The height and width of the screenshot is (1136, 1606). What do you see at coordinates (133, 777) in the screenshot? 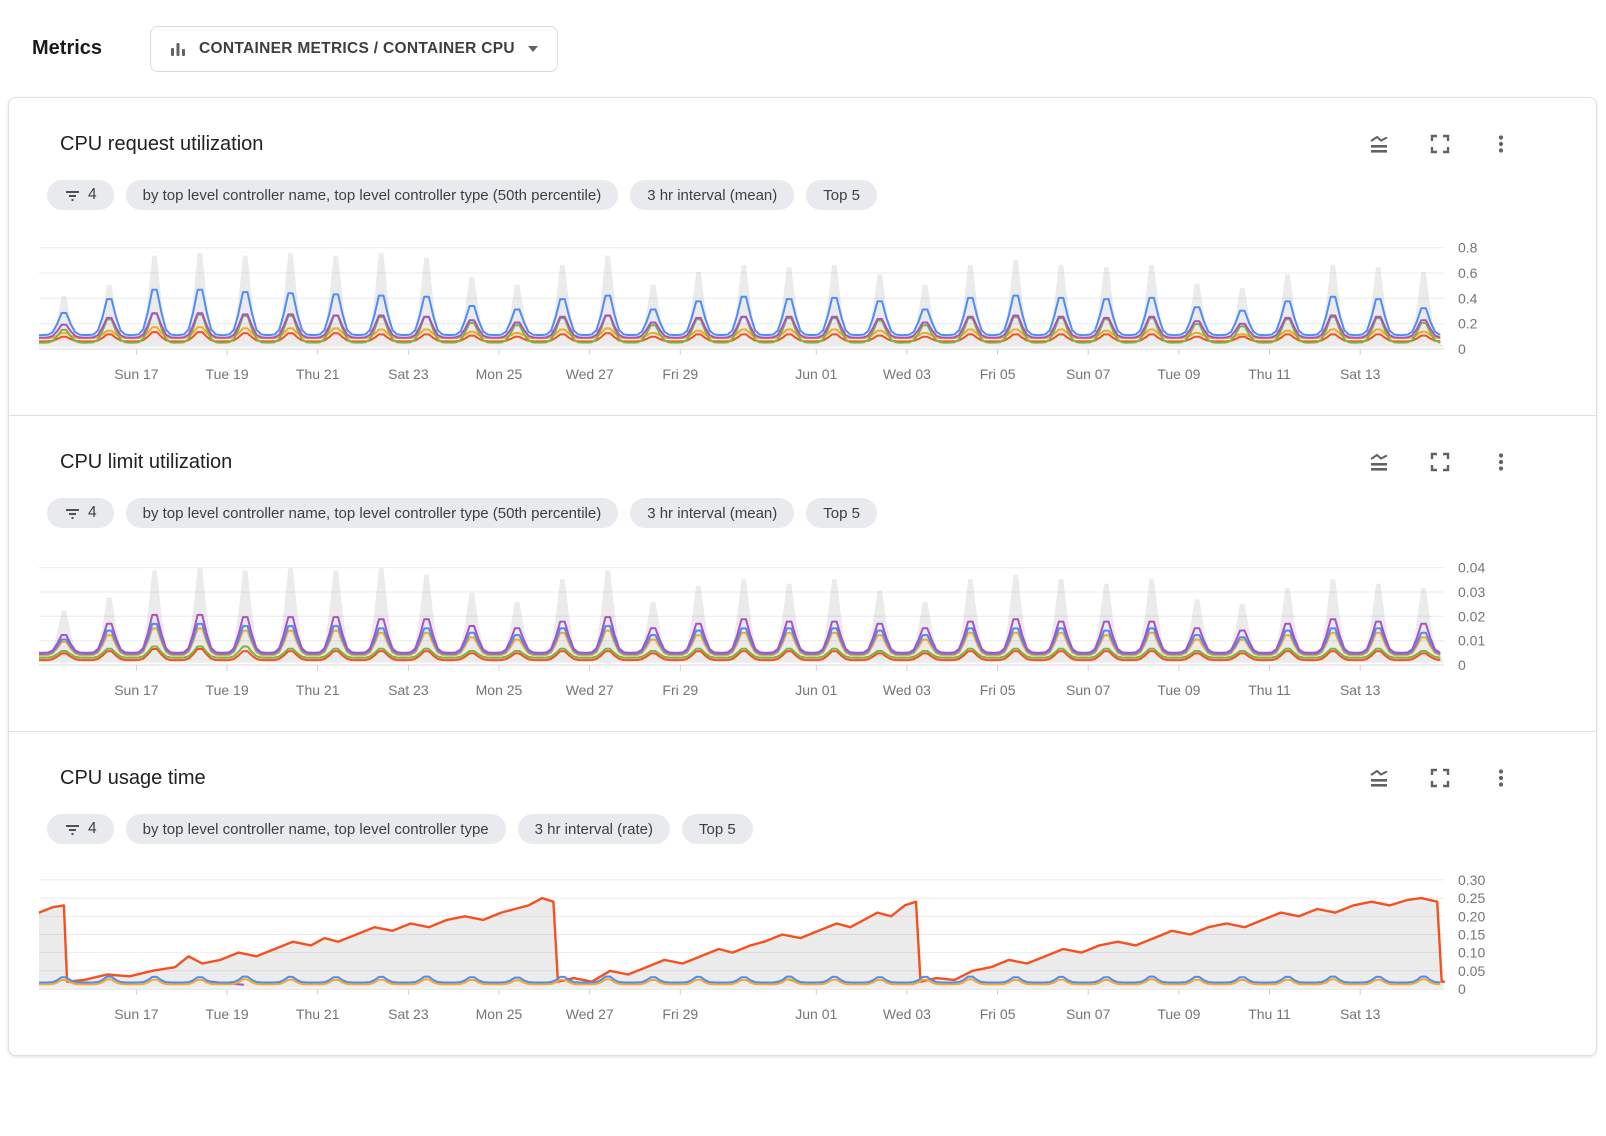
I see `chart-title: CPU usage time` at bounding box center [133, 777].